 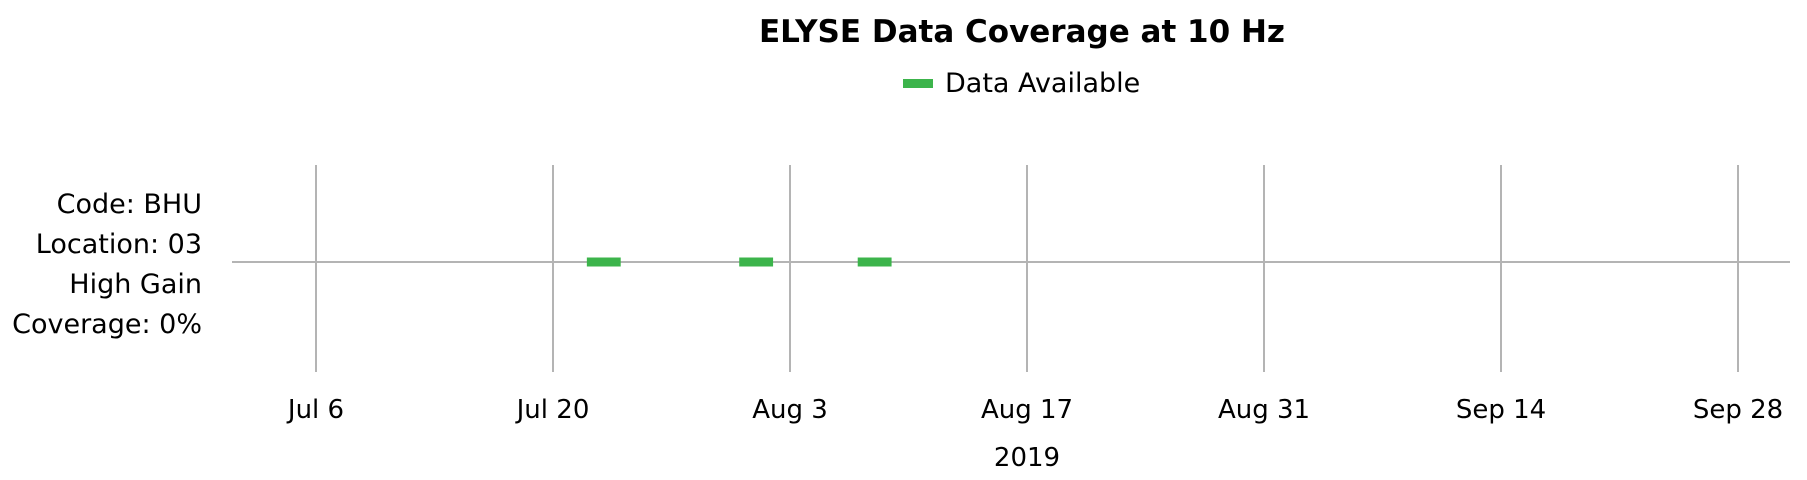 I want to click on x-tick-label: Aug 17, so click(x=1027, y=410).